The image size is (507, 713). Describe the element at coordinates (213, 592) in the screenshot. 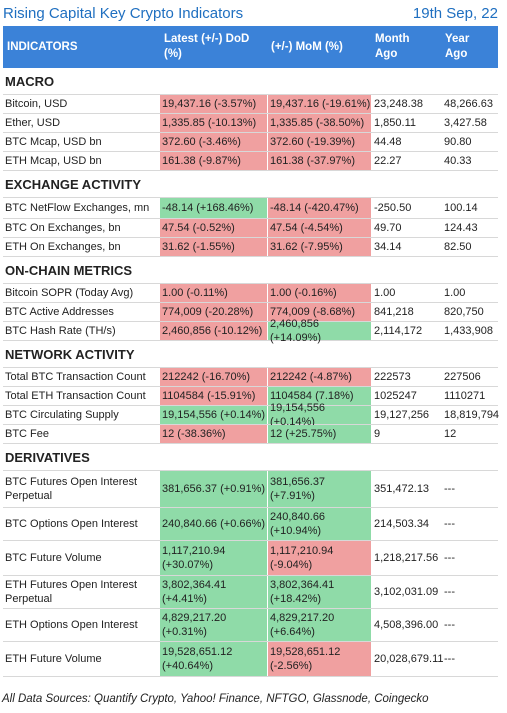

I see `latest-value: 3,802,364.41 (+4.41%)` at that location.